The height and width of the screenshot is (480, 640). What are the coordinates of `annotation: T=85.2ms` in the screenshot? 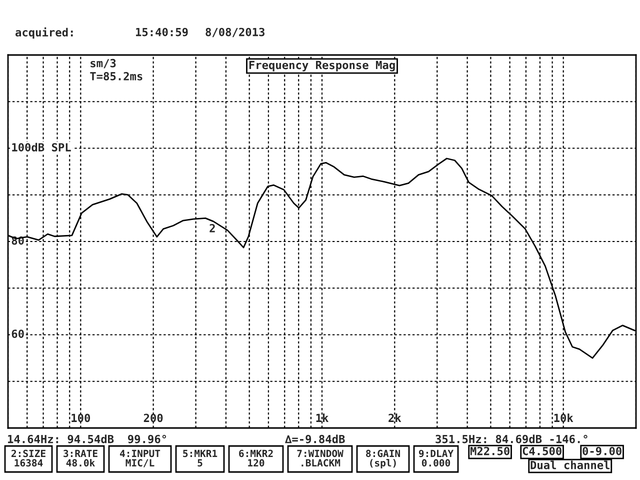 It's located at (116, 76).